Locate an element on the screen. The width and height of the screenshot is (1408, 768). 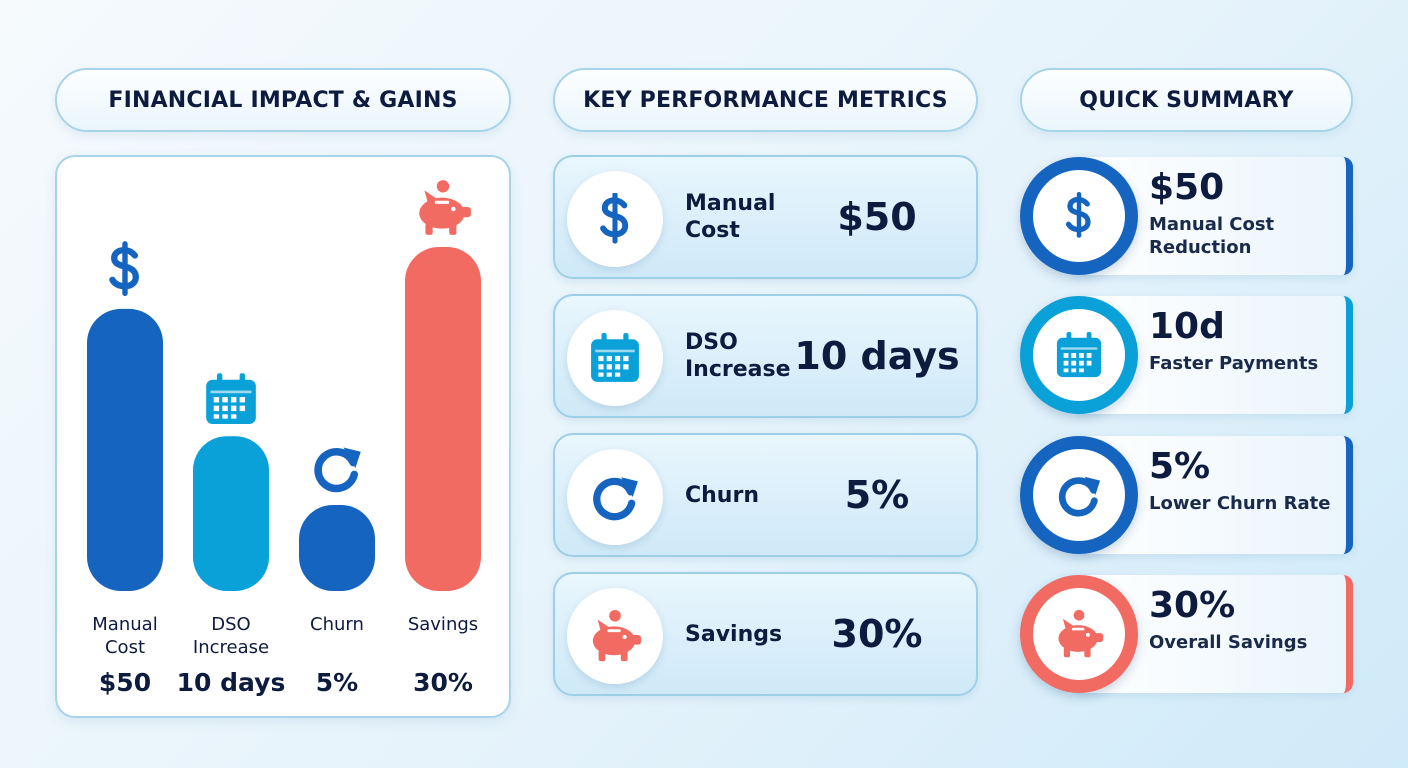
summary-item: 5% Lower Churn Rate is located at coordinates (1186, 495).